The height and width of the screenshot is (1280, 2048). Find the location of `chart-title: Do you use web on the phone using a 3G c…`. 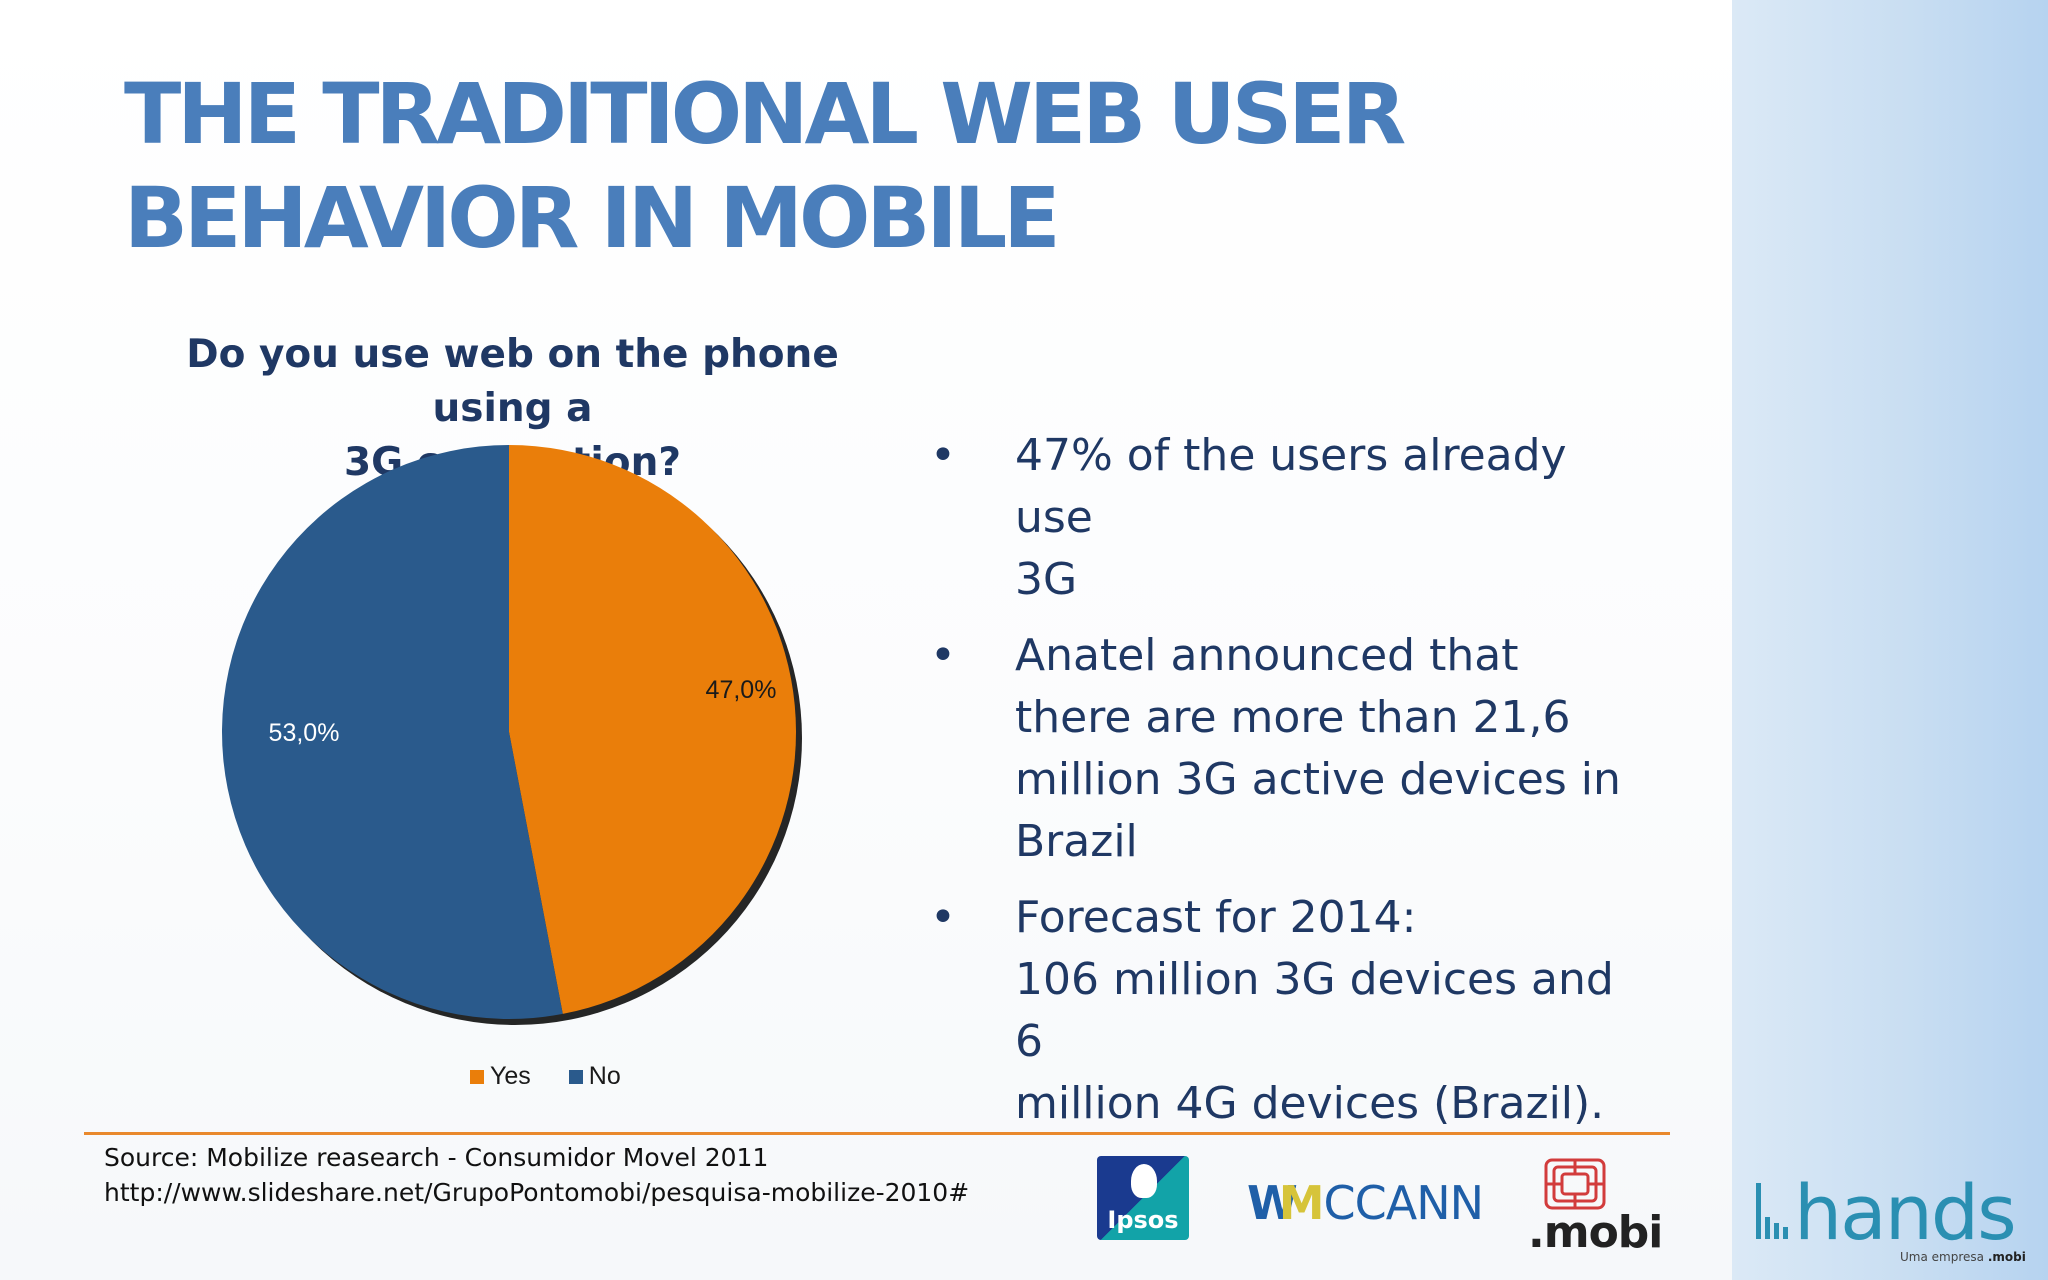

chart-title: Do you use web on the phone using a 3G c… is located at coordinates (512, 409).